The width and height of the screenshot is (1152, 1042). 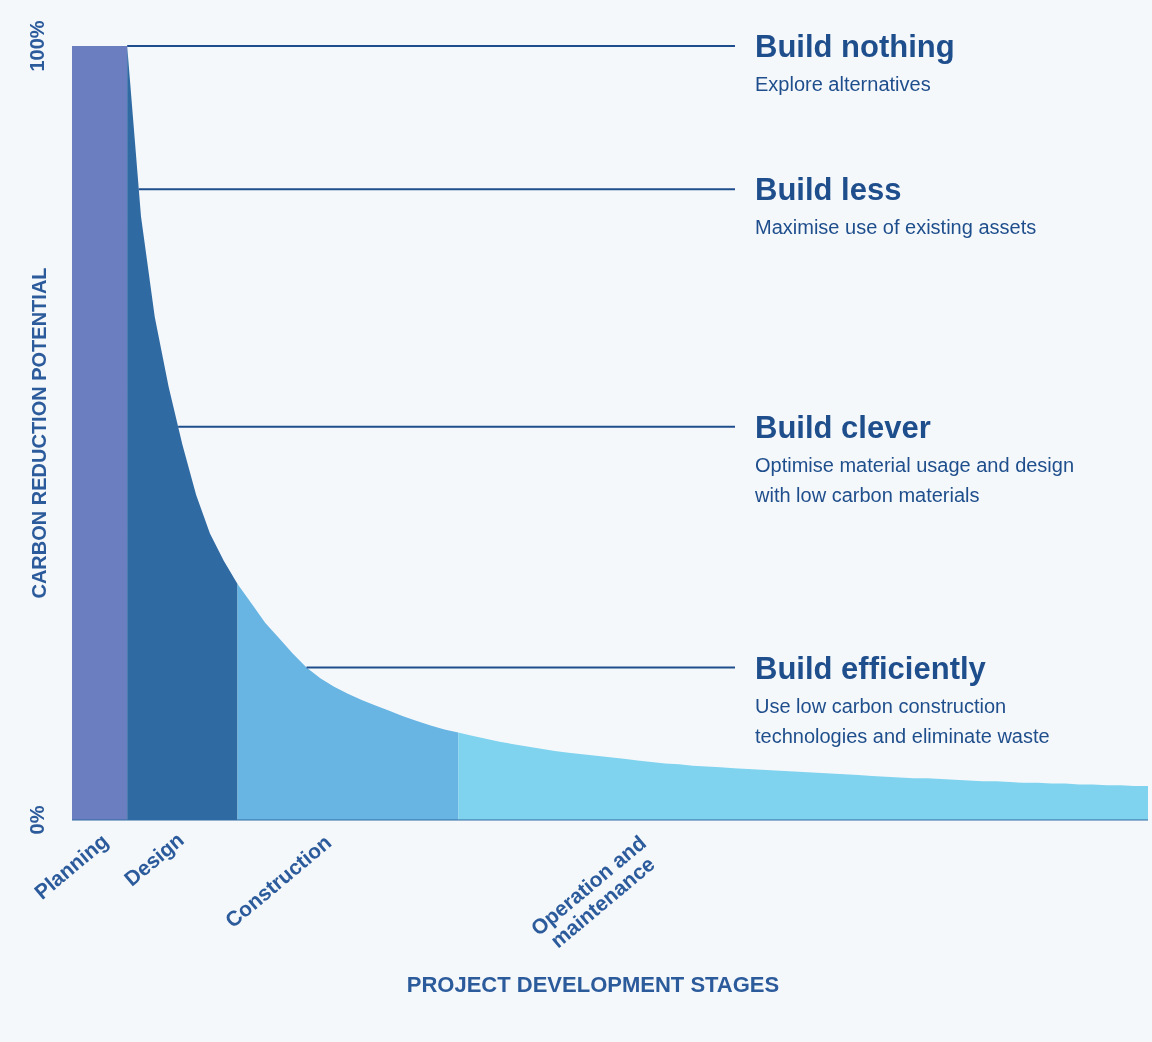 What do you see at coordinates (914, 457) in the screenshot?
I see `ref-line-label: Build clever Optimise material usage and design with low carbon materials` at bounding box center [914, 457].